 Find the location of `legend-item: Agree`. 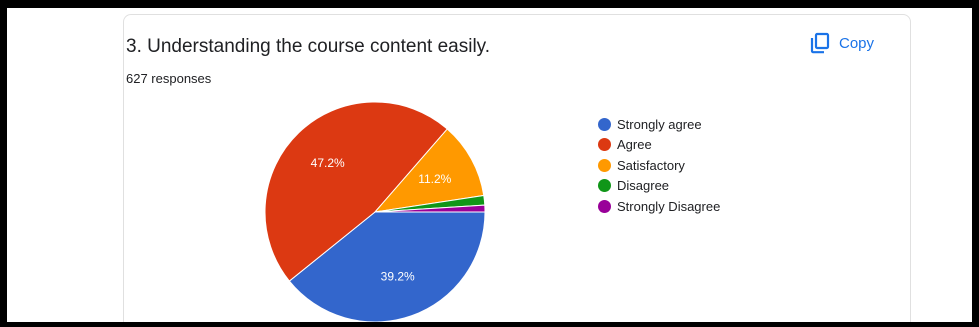

legend-item: Agree is located at coordinates (659, 145).